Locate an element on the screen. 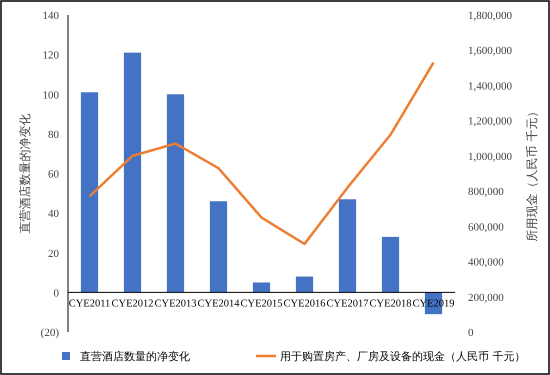 The image size is (550, 375). x-tick-label: CYE2013 is located at coordinates (175, 304).